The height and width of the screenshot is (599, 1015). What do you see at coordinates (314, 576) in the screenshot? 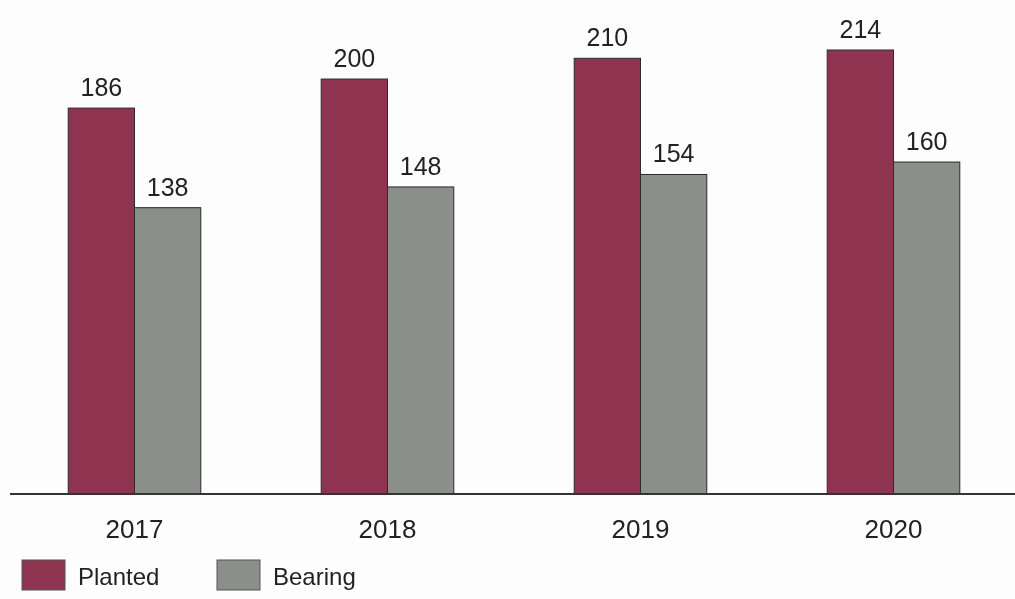
I see `legend-label: Bearing` at bounding box center [314, 576].